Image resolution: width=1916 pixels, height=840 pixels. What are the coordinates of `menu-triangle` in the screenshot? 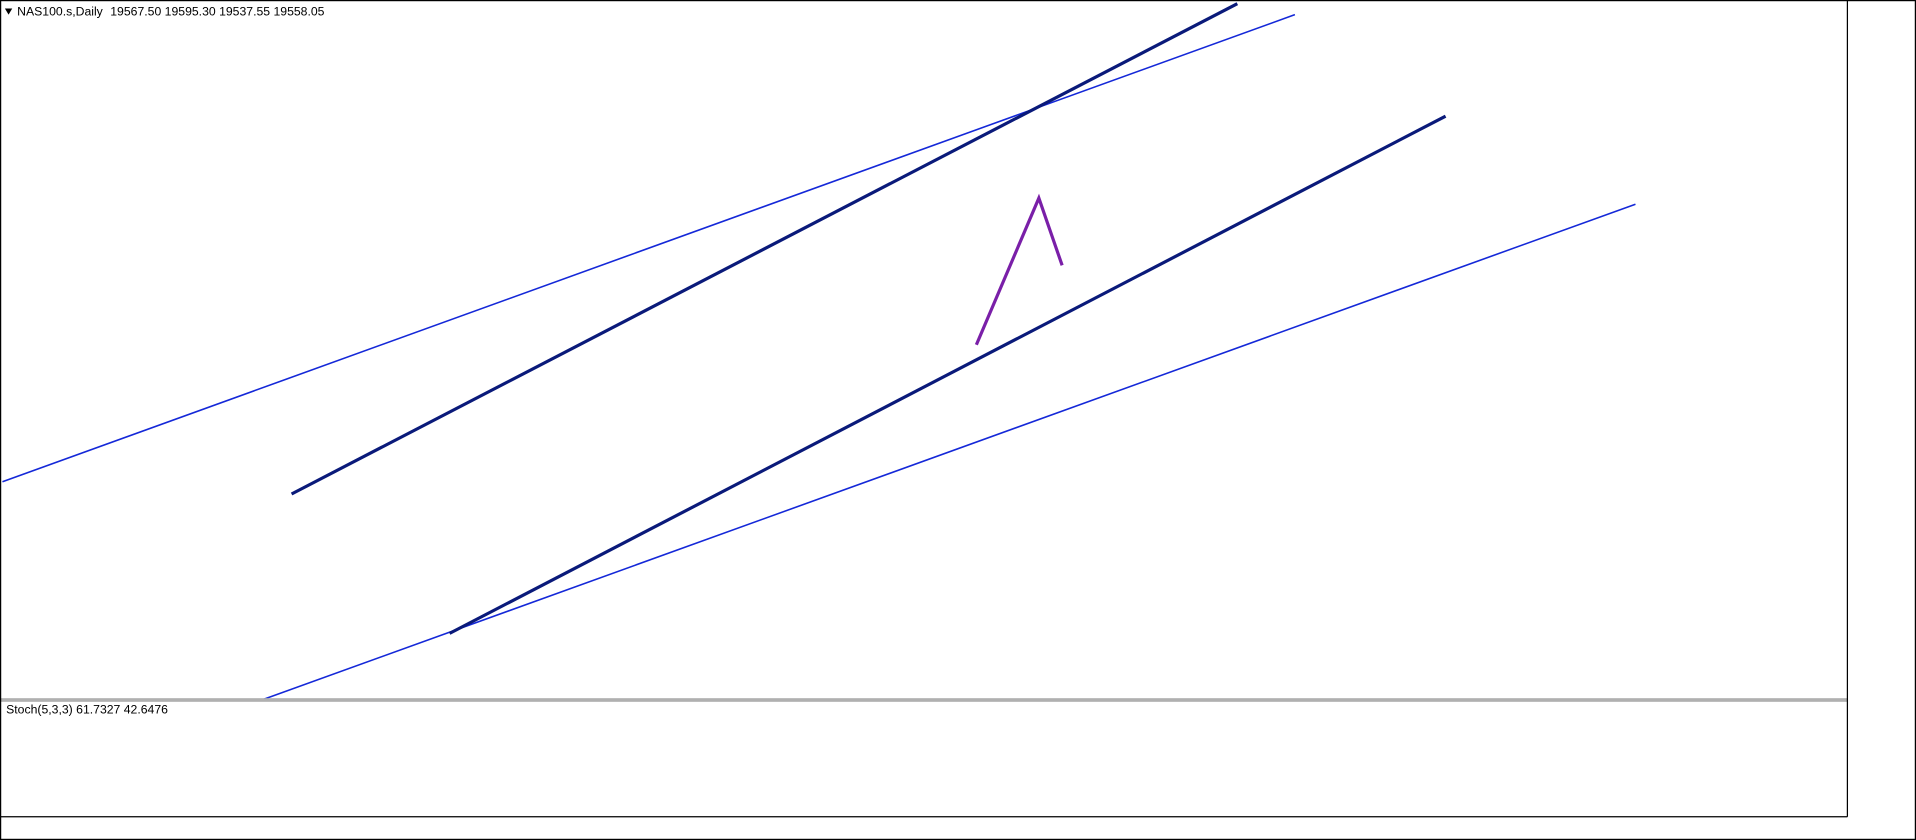 It's located at (8, 11).